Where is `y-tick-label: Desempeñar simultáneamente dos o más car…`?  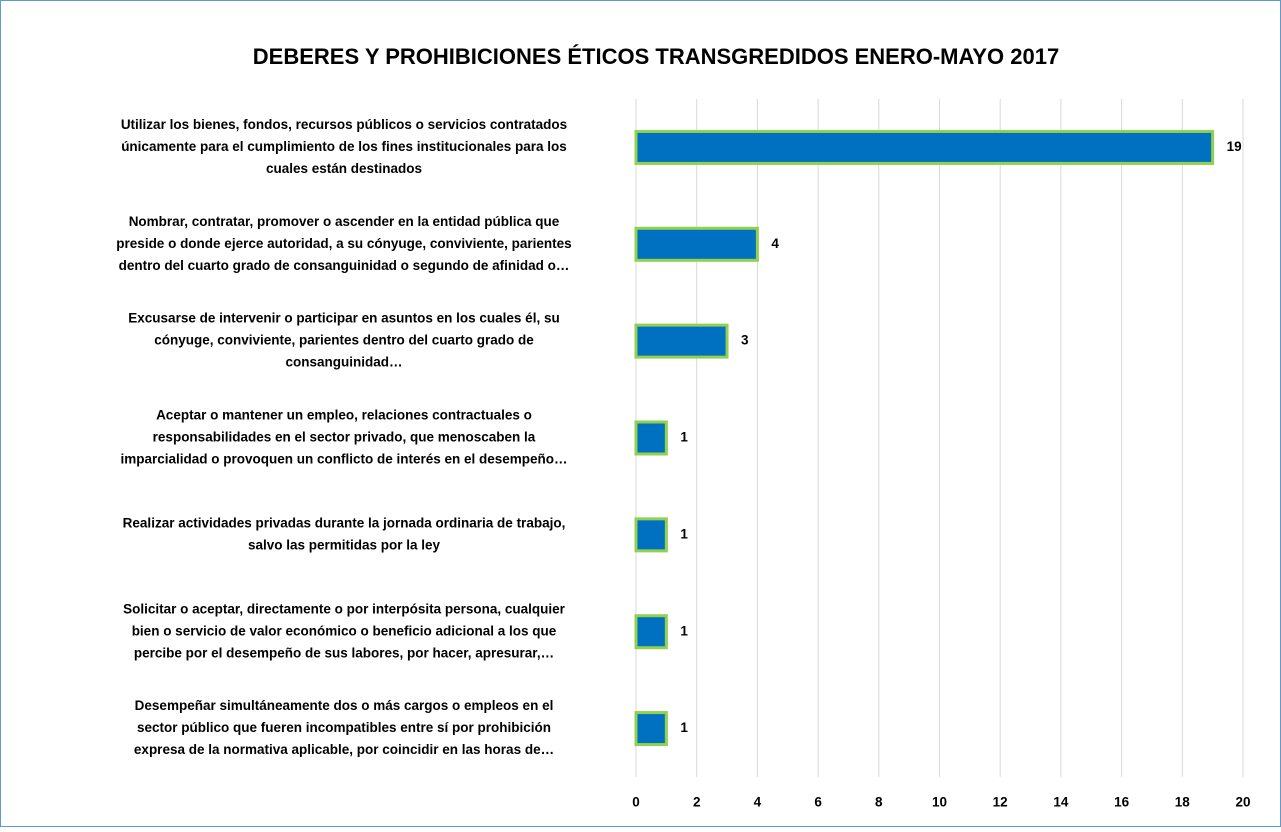 y-tick-label: Desempeñar simultáneamente dos o más car… is located at coordinates (344, 705).